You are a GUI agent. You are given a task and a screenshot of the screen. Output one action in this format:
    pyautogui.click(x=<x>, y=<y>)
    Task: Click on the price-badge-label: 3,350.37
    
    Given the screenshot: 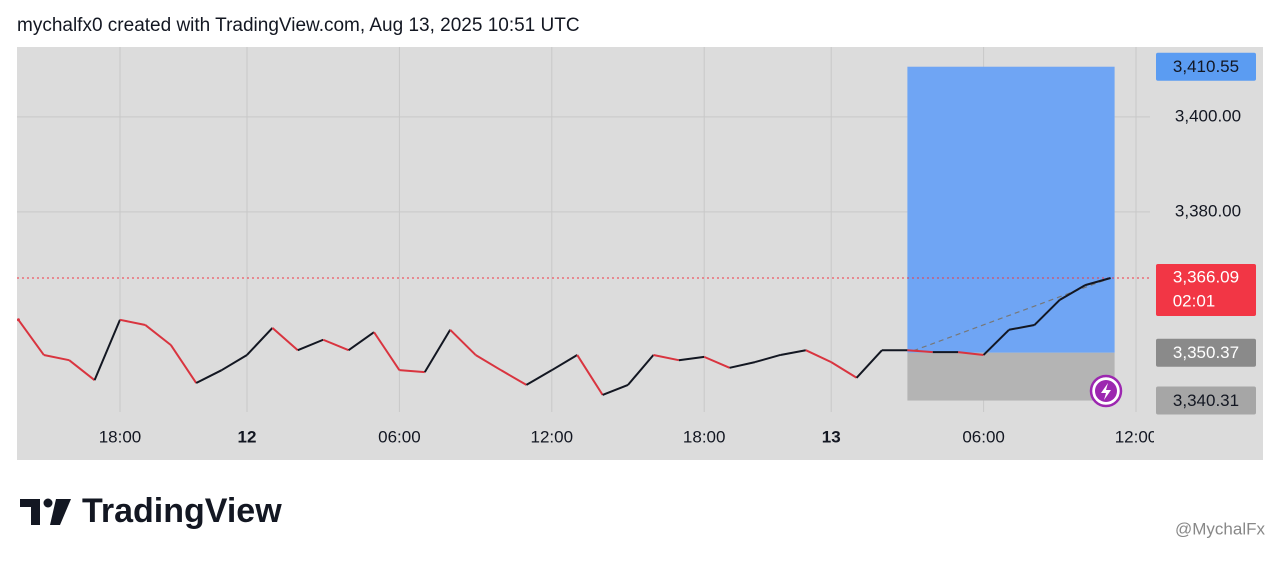 What is the action you would take?
    pyautogui.click(x=1206, y=352)
    